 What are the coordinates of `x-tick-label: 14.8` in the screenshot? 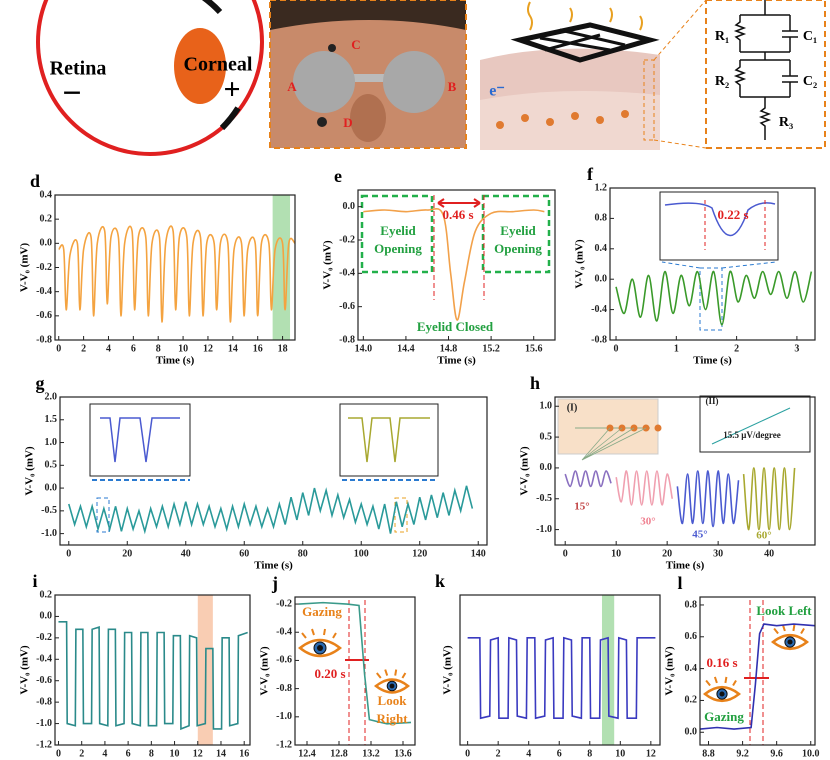 It's located at (449, 348).